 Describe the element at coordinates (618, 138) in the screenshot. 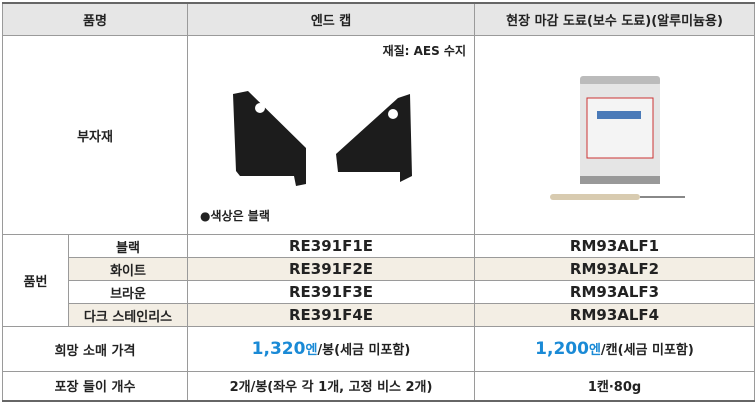

I see `paint-can-image` at that location.